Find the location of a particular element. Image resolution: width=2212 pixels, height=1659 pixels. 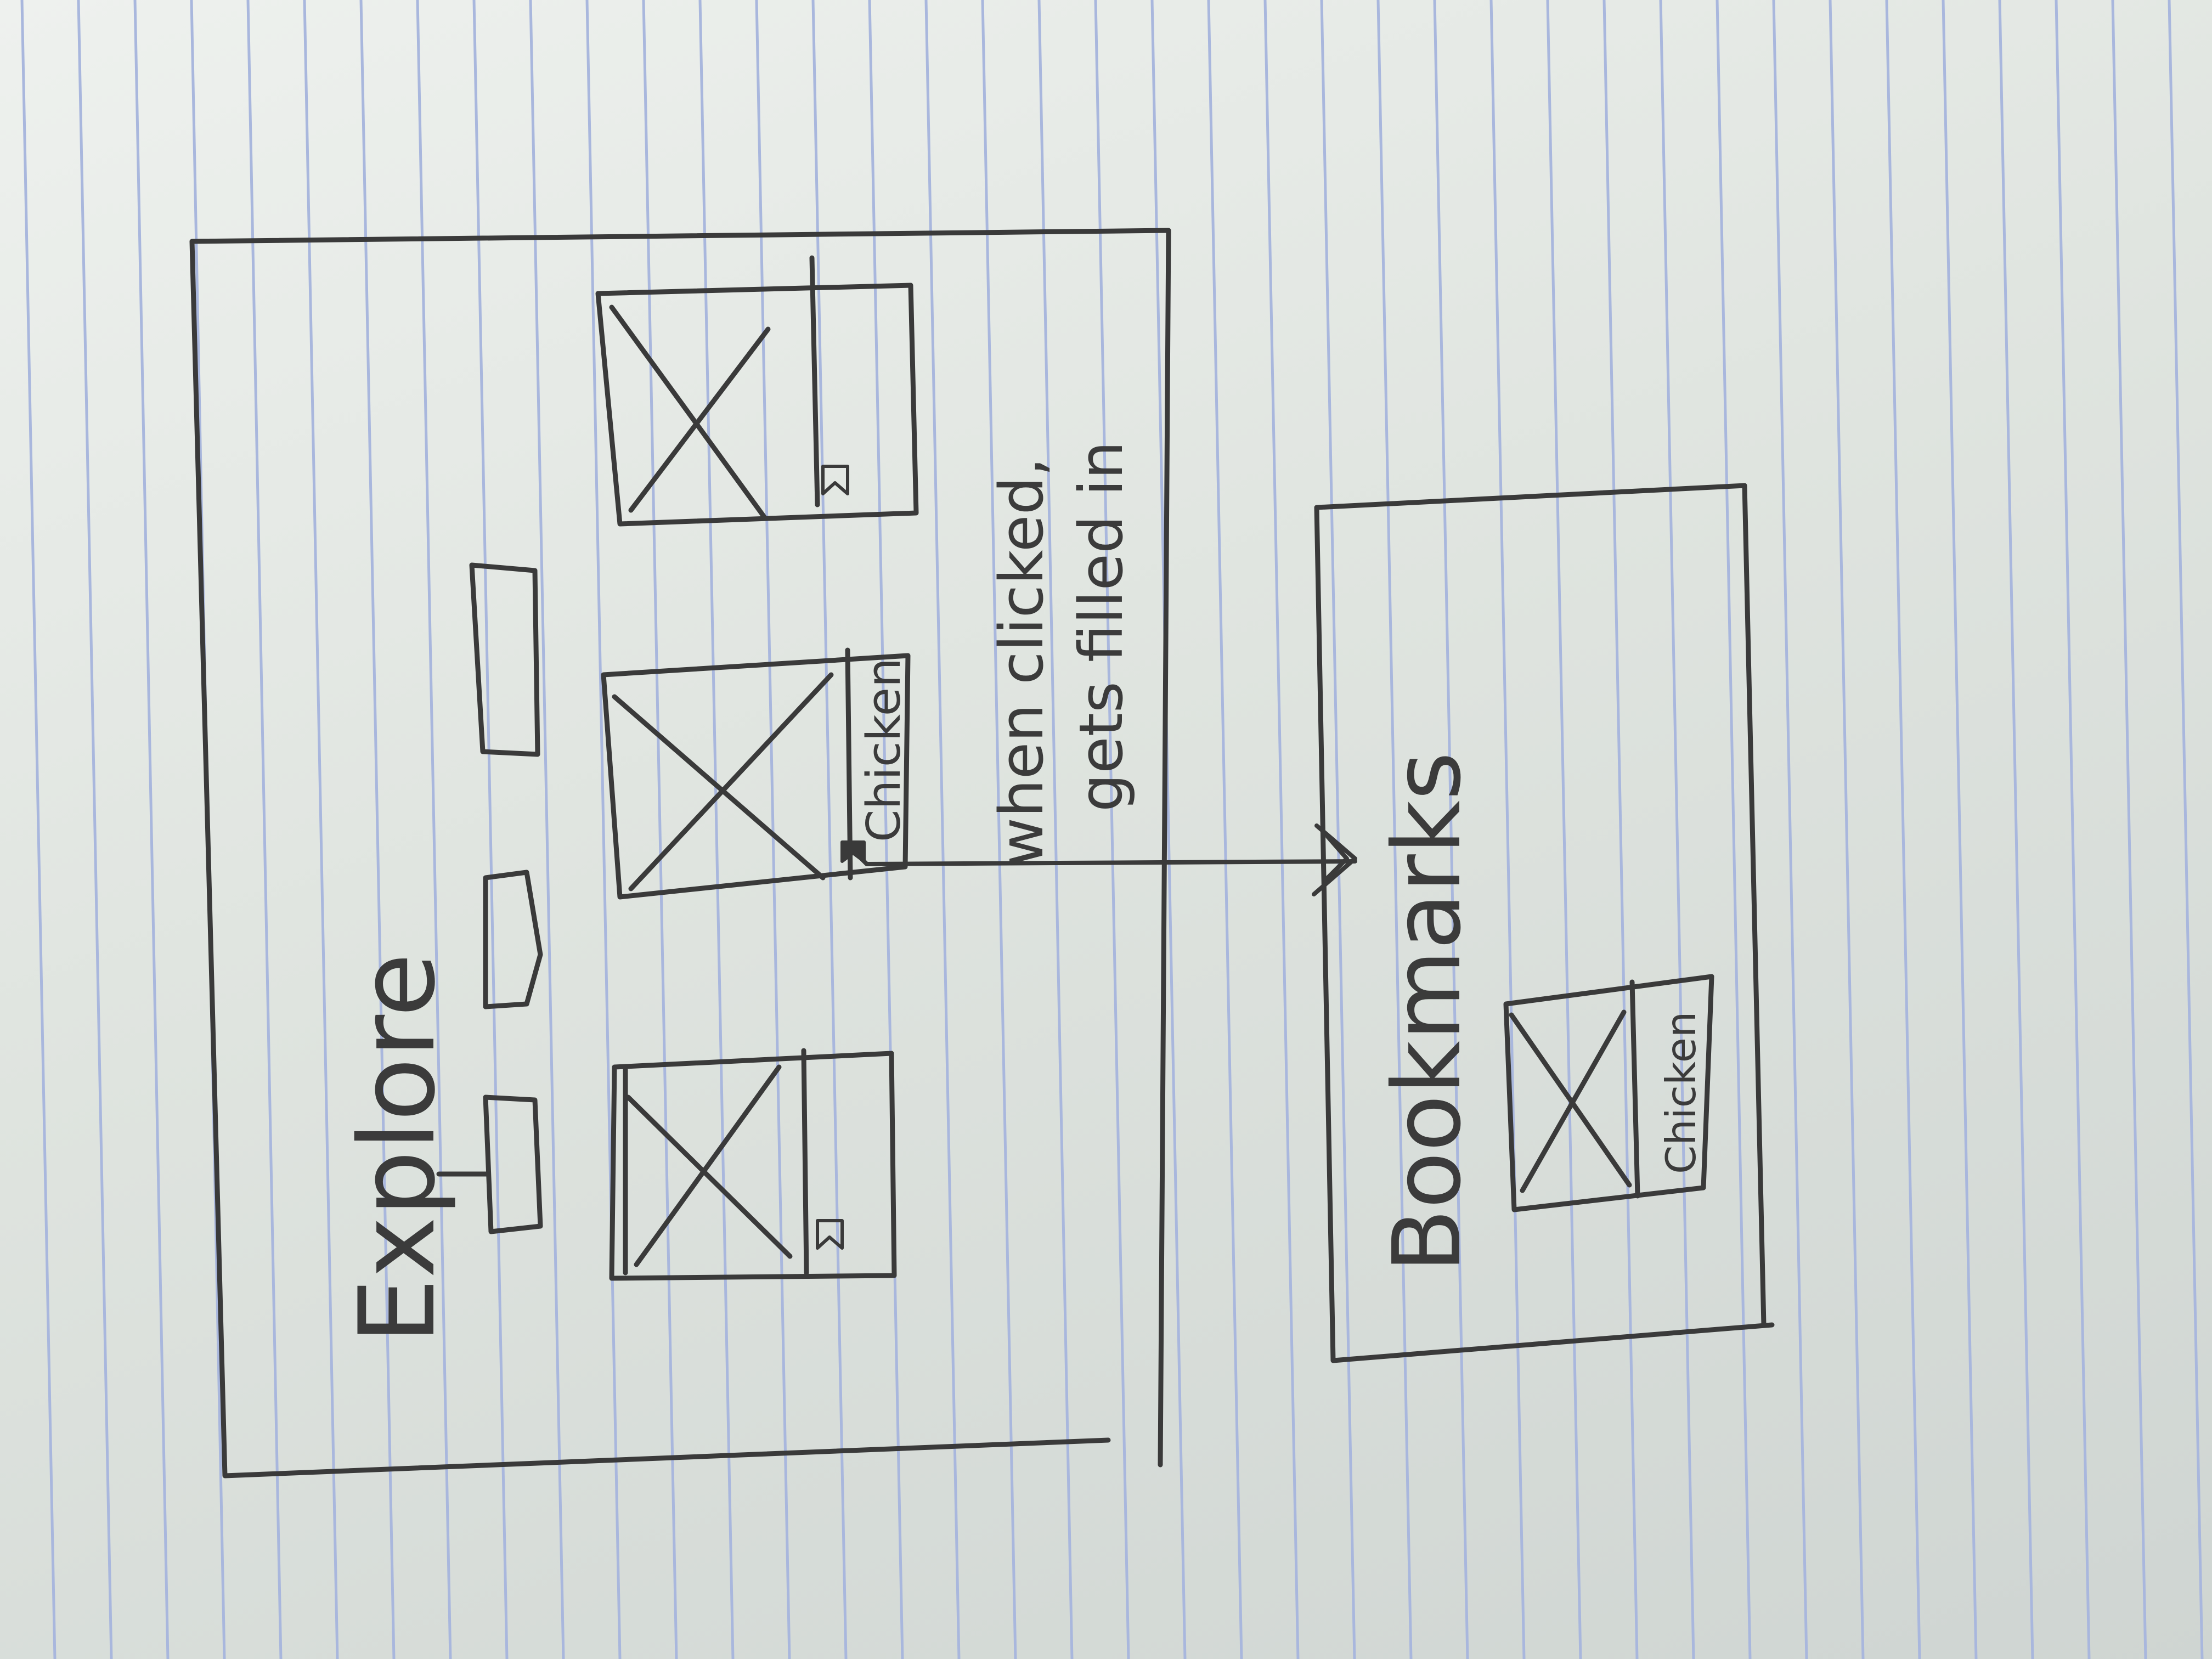

annotation-text: when clicked, gets filled in is located at coordinates (1061, 654).